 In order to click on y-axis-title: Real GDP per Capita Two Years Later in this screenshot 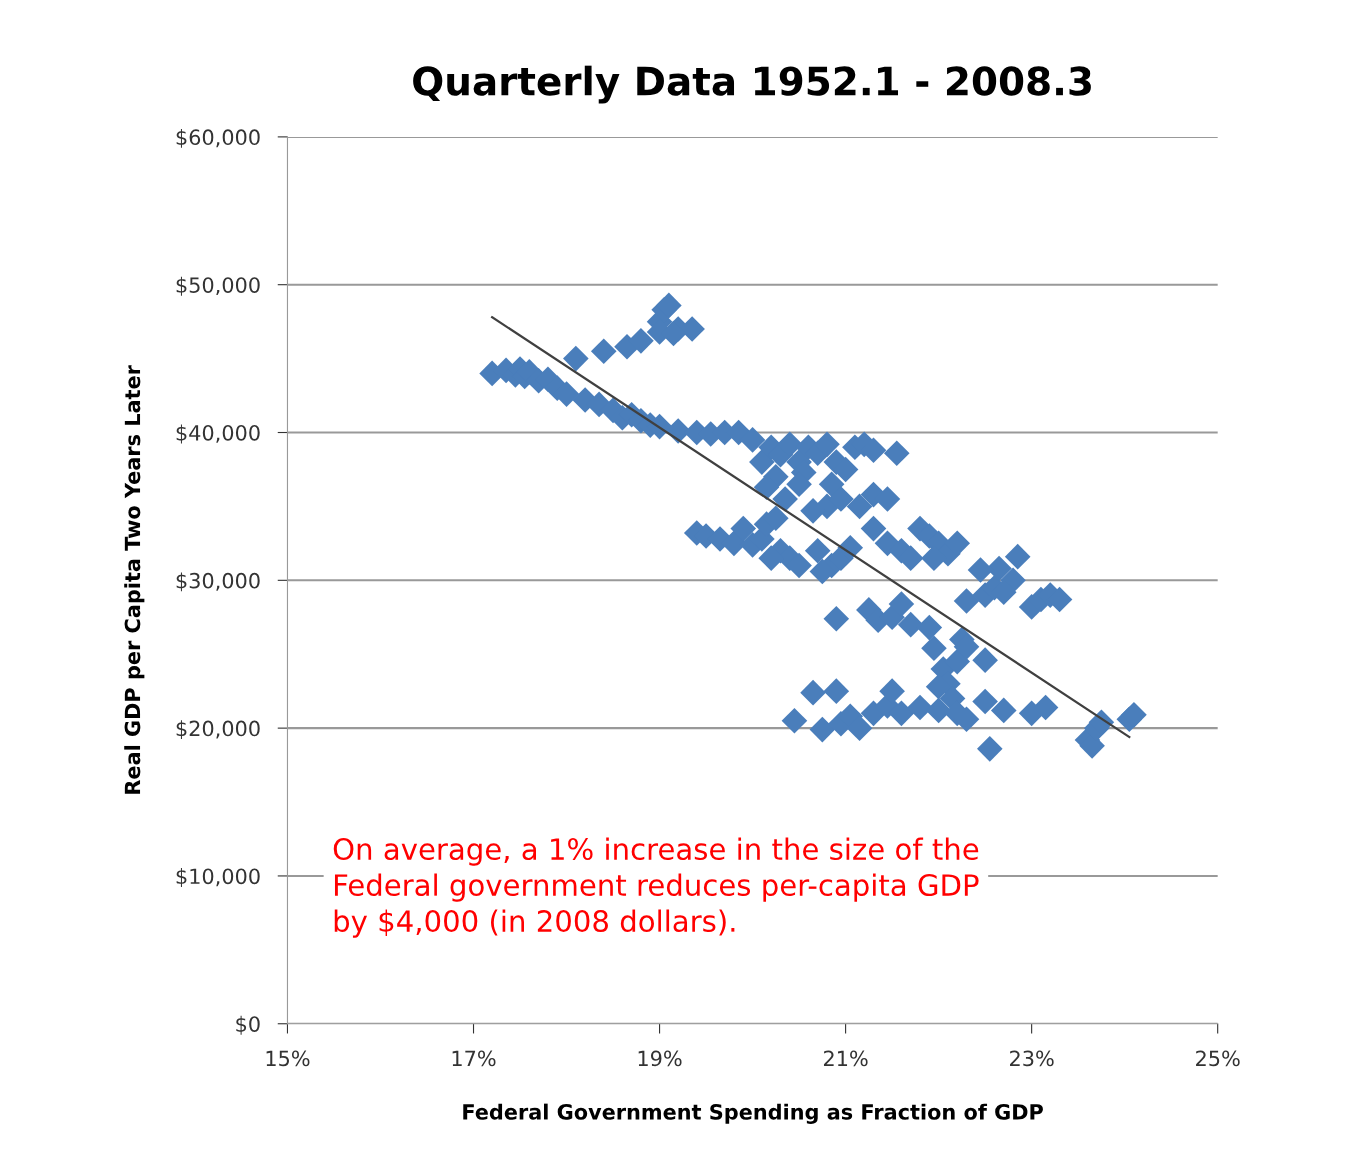, I will do `click(134, 579)`.